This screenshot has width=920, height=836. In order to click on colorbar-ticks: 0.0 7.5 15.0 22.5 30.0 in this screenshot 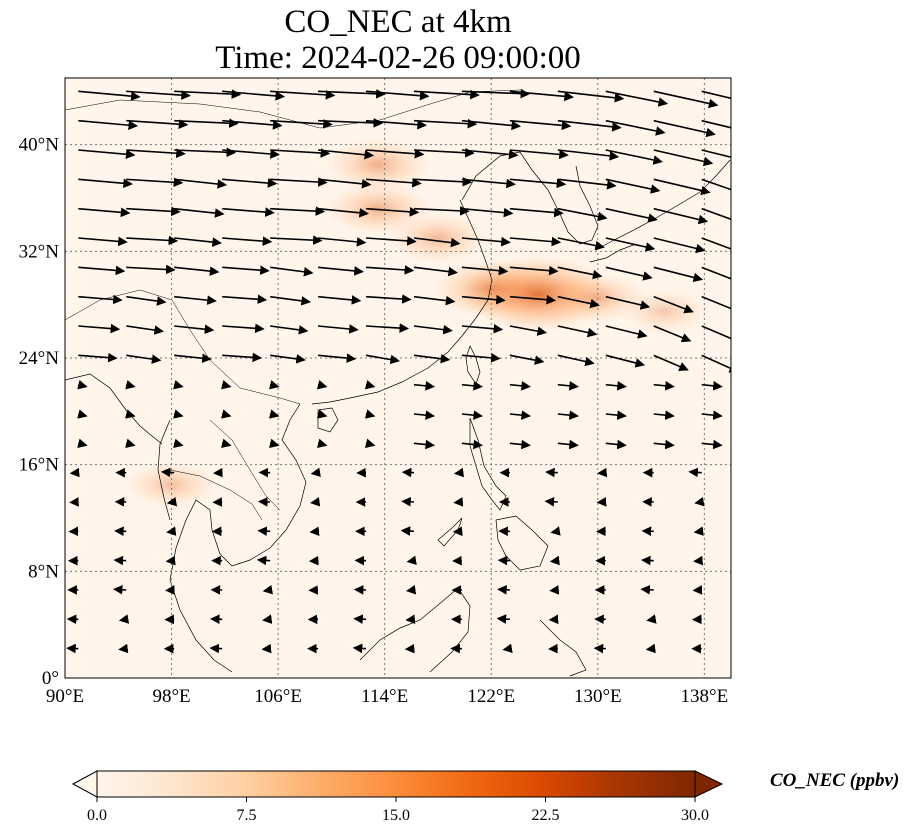, I will do `click(398, 810)`.